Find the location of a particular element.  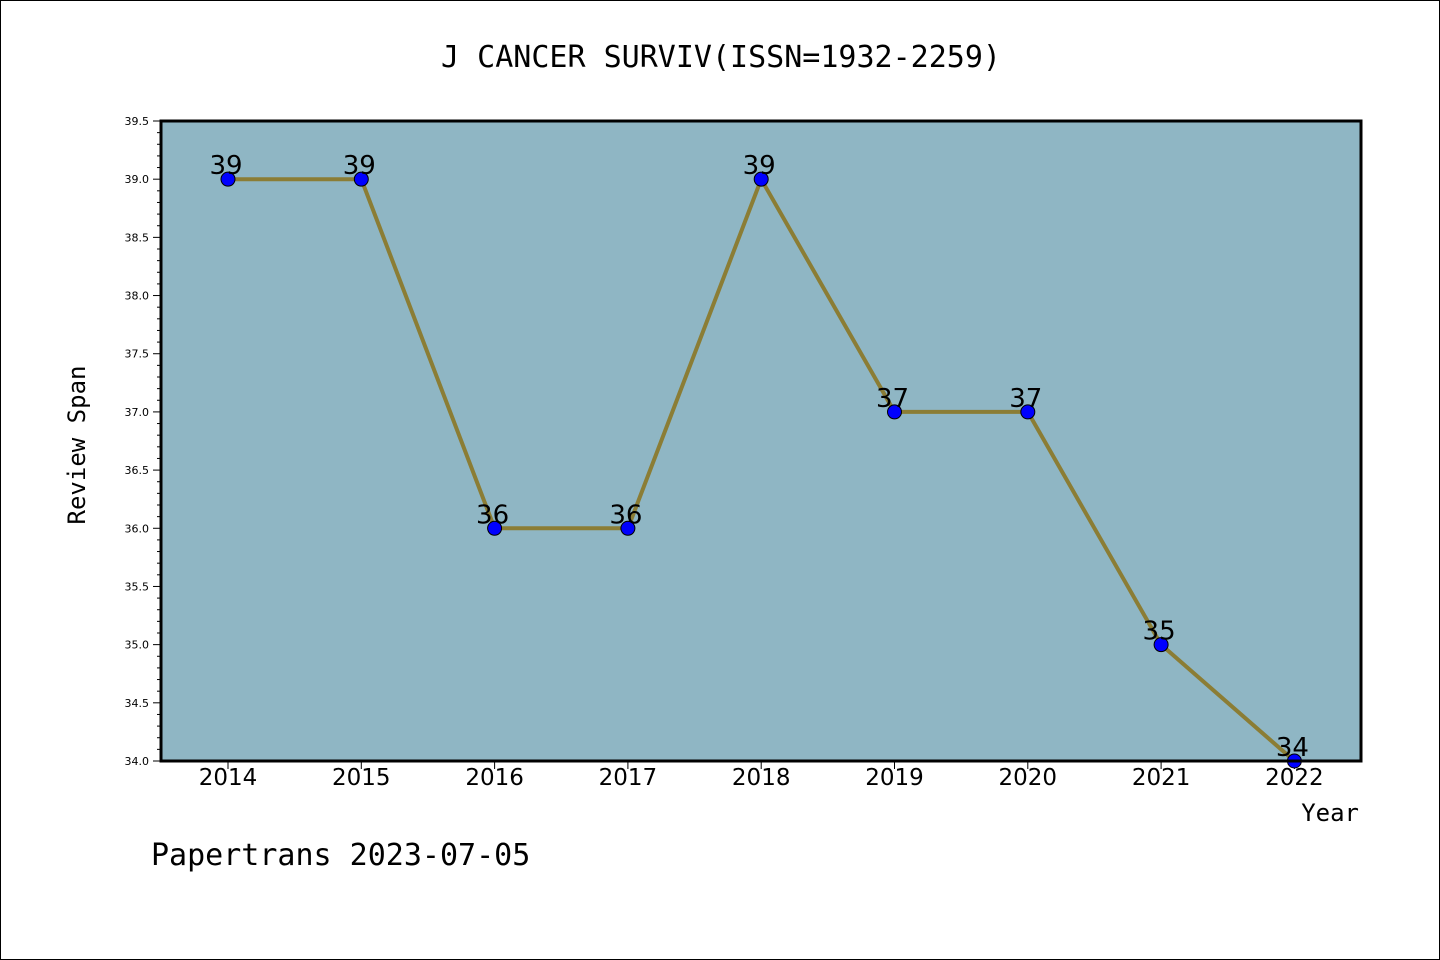

x-tick-label: 2014 is located at coordinates (228, 778).